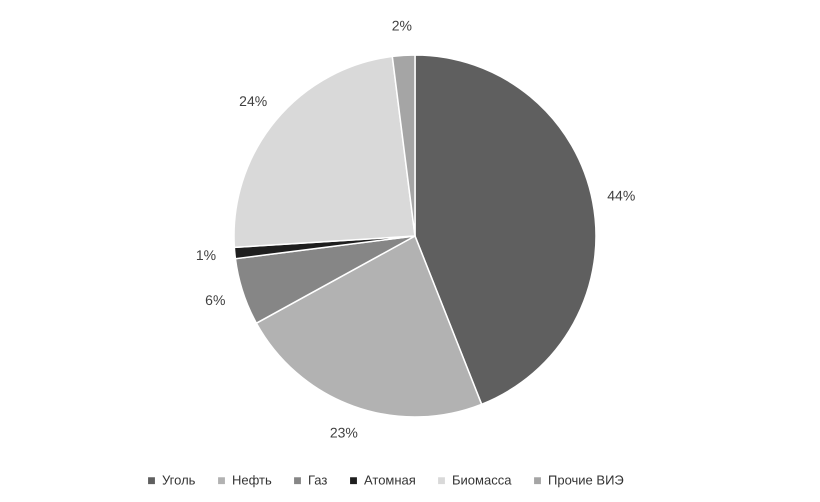 The height and width of the screenshot is (502, 820). I want to click on data-label: 6%, so click(215, 300).